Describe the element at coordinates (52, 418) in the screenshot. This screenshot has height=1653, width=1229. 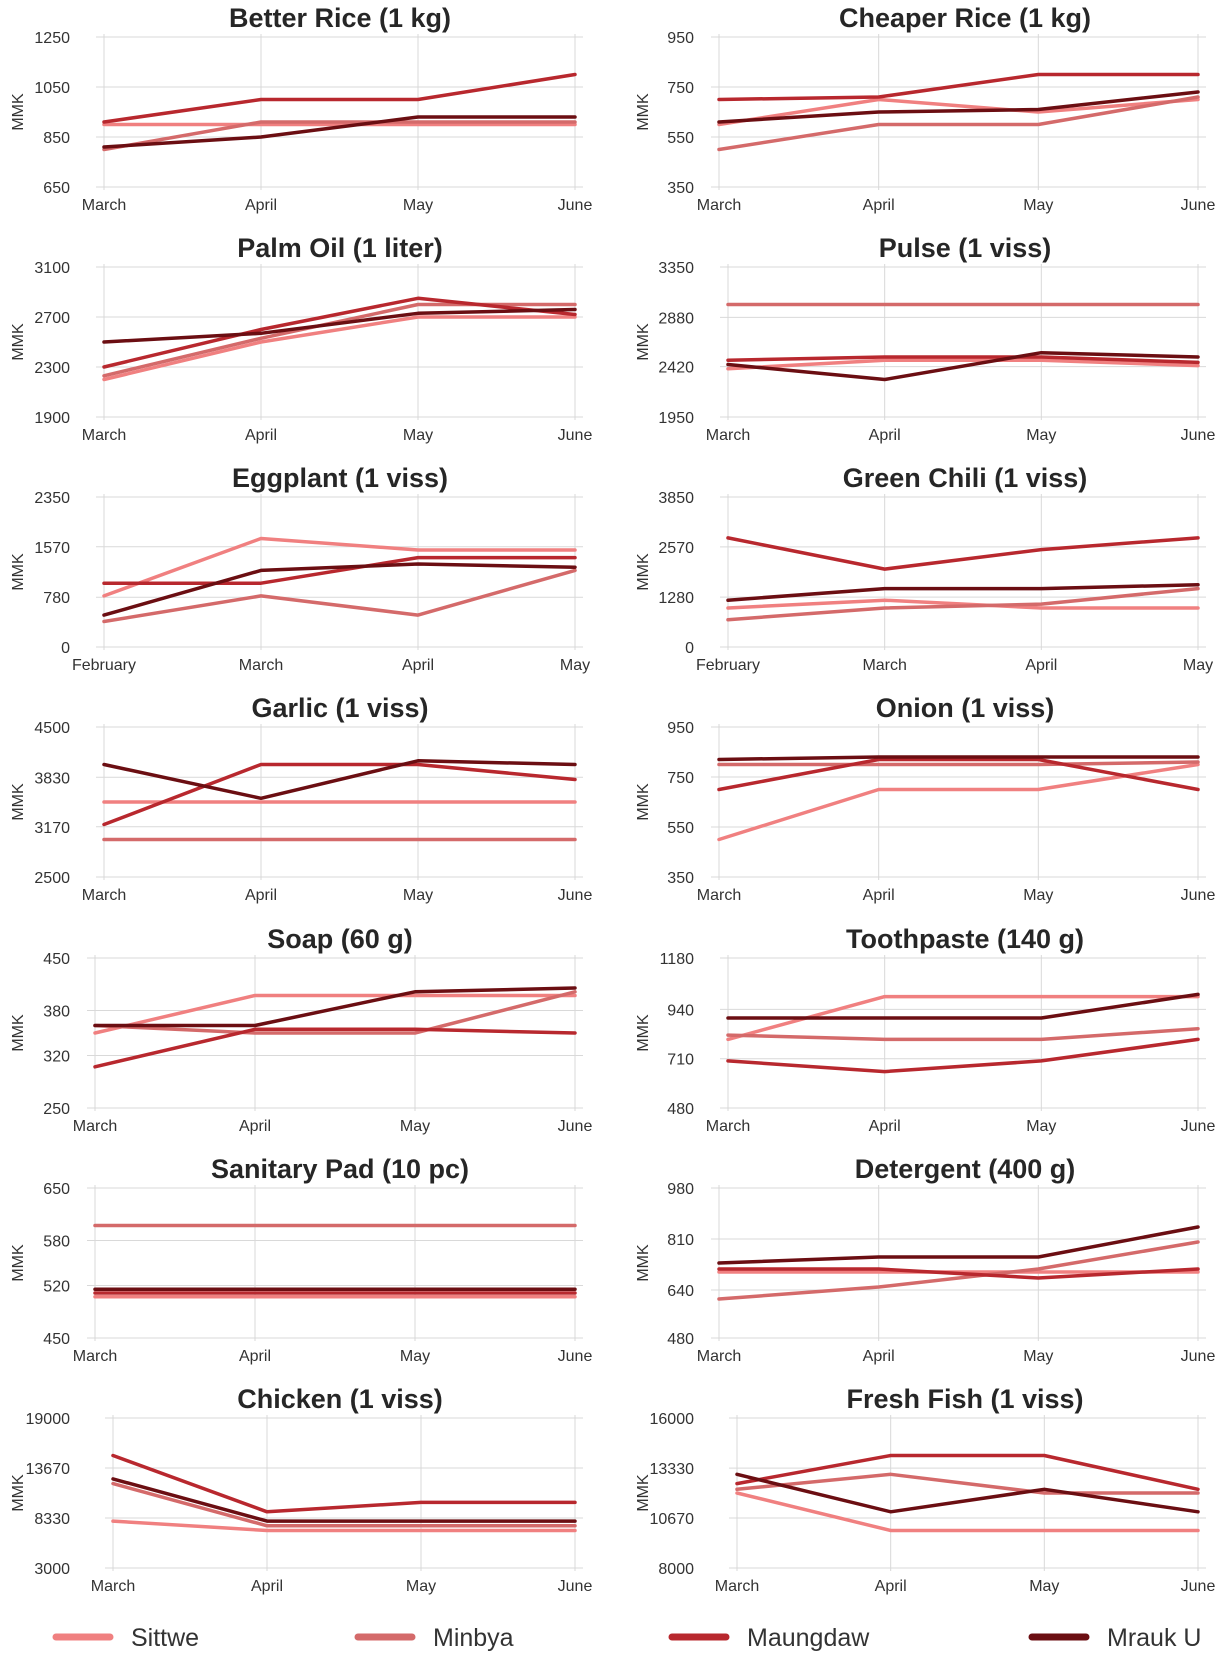
I see `y-tick-label: 1900` at that location.